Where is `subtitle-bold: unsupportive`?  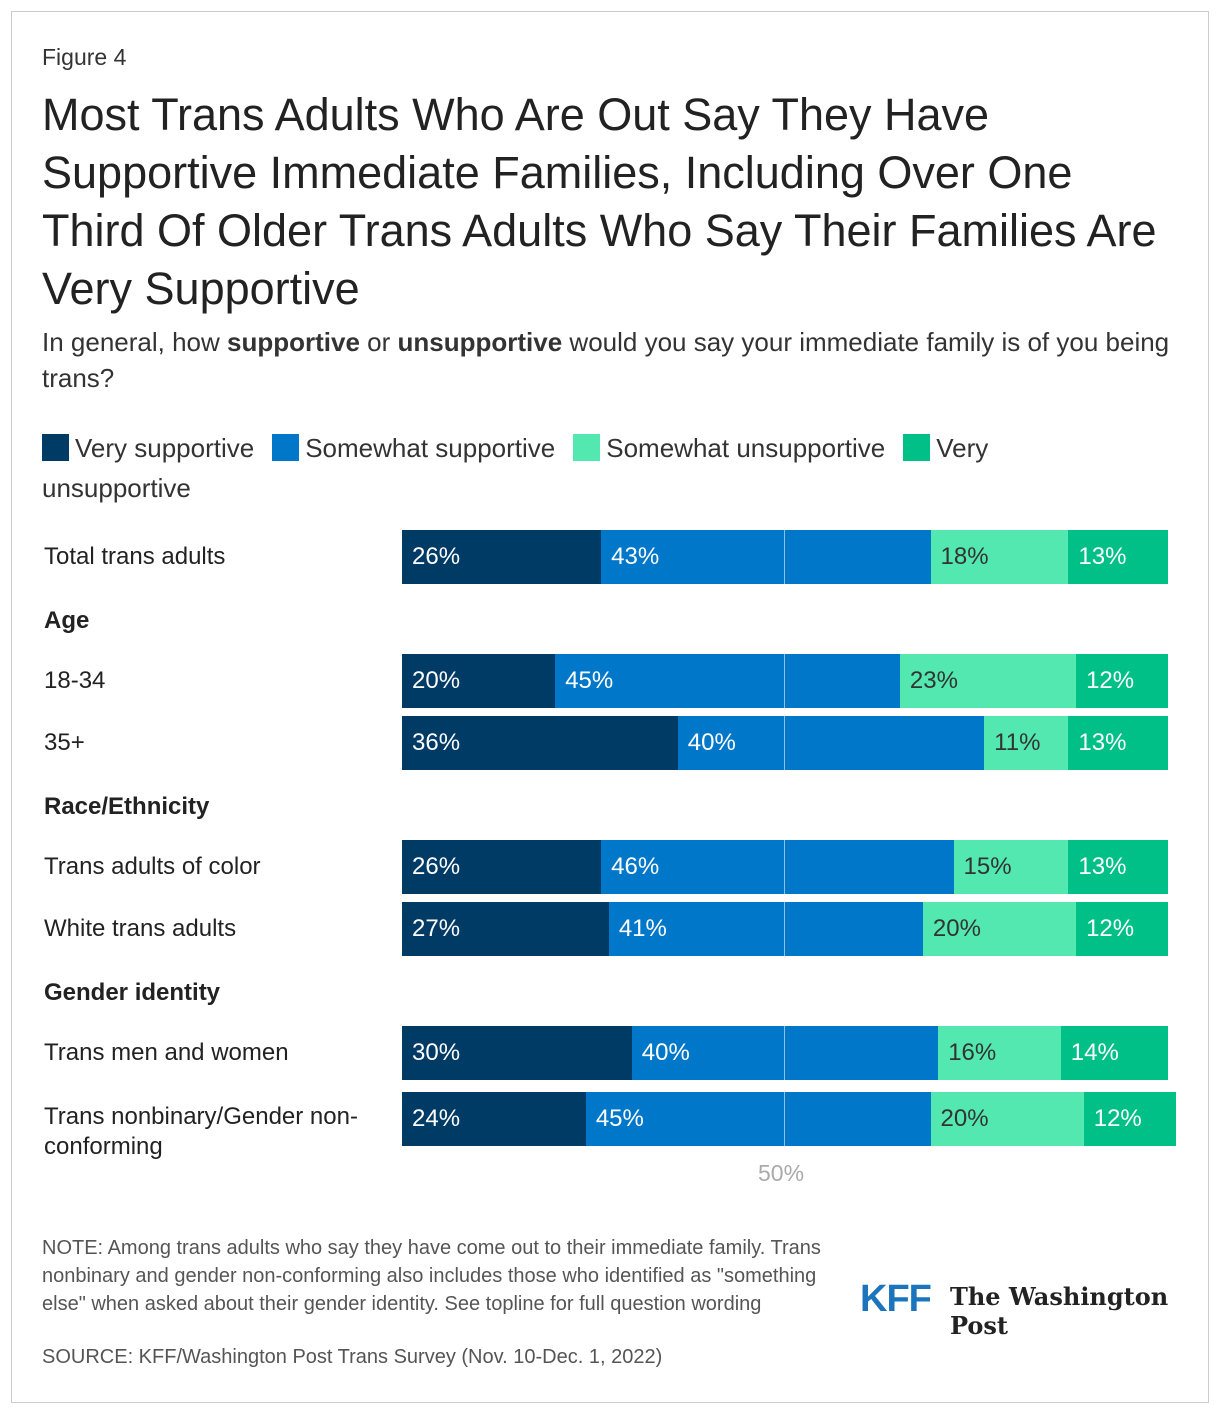
subtitle-bold: unsupportive is located at coordinates (480, 342).